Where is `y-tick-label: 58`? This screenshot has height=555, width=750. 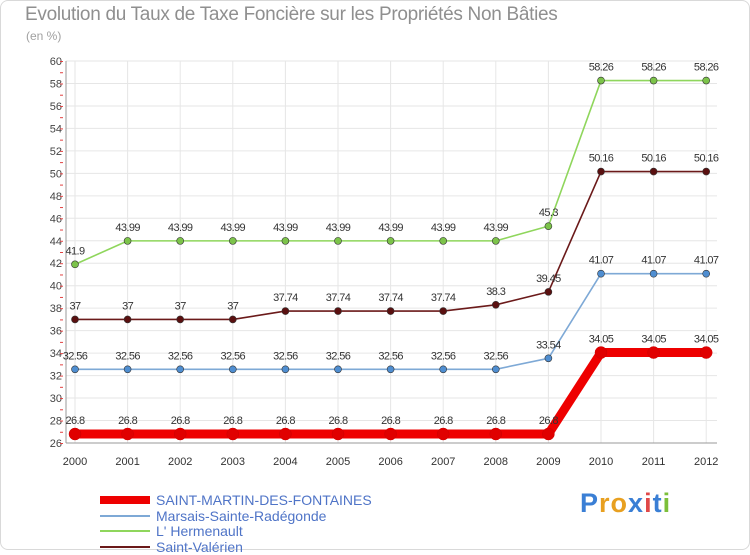 y-tick-label: 58 is located at coordinates (56, 84).